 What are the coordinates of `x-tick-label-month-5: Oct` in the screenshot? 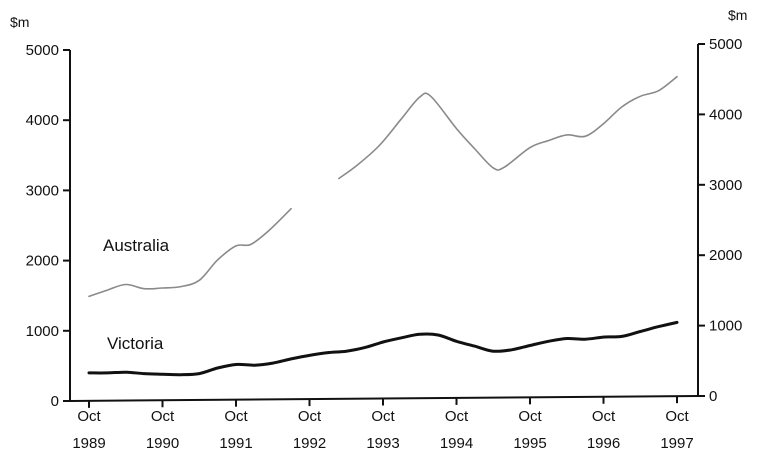 It's located at (457, 416).